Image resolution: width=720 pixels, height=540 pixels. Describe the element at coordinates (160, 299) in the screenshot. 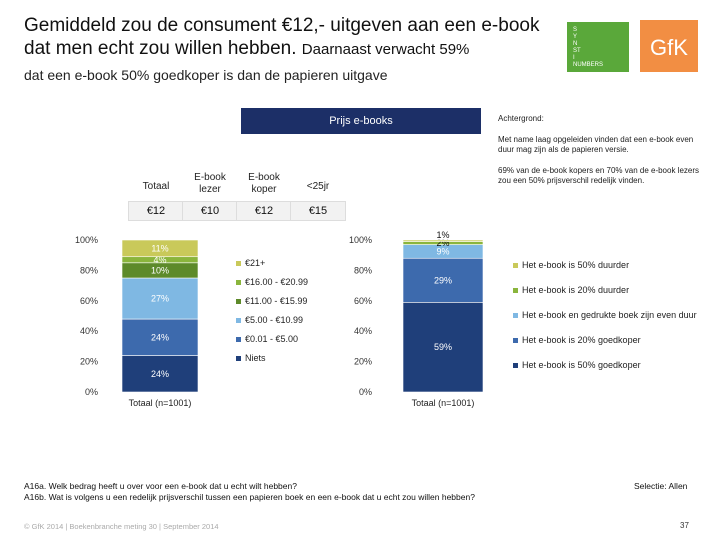

I see `data-label: 27%` at that location.